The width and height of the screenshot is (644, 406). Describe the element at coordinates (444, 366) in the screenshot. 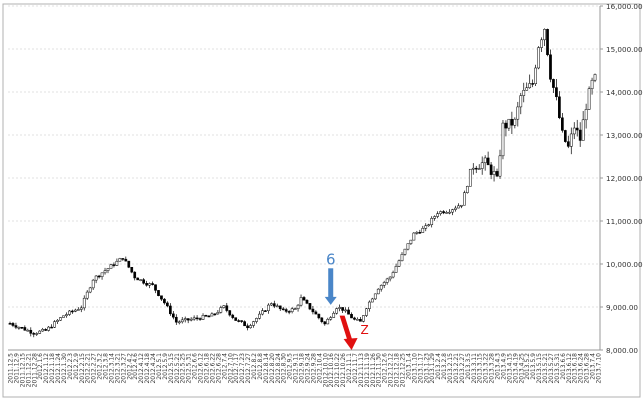

I see `x-tick-label: 2013.2.8` at that location.